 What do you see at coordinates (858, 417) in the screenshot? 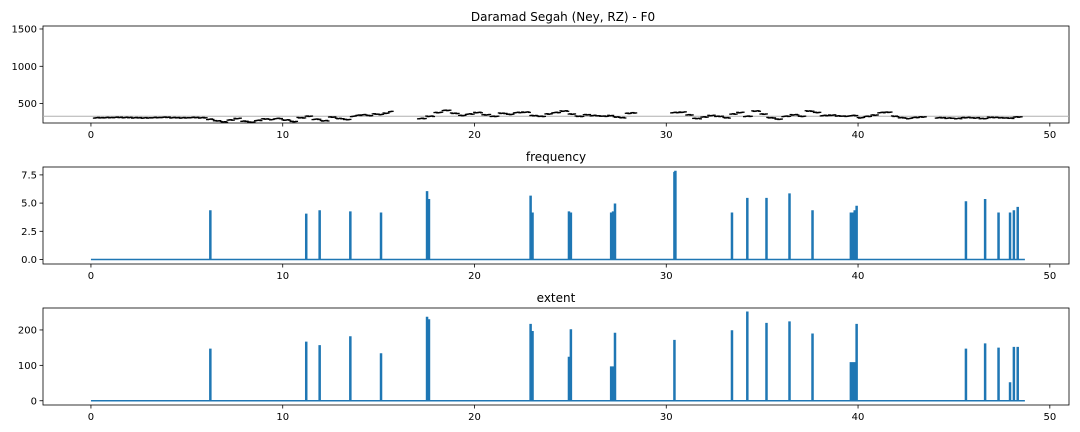
I see `ext-x-tick-label: 40` at bounding box center [858, 417].